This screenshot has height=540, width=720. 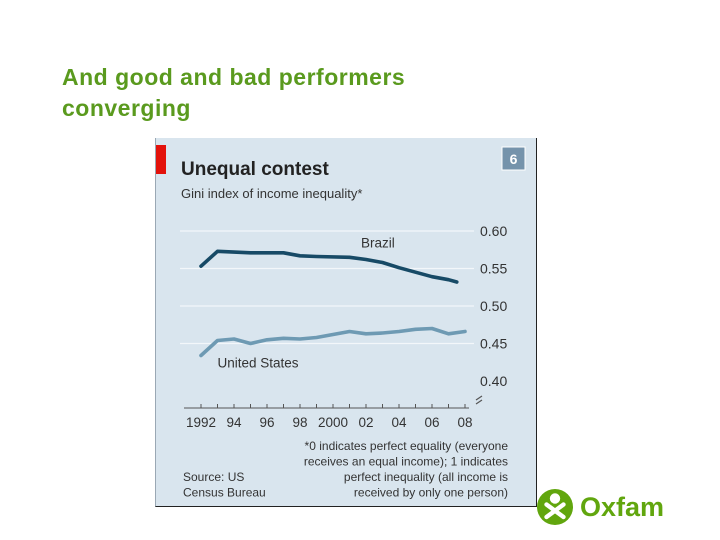 I want to click on x-tick-label: 1992, so click(x=201, y=422).